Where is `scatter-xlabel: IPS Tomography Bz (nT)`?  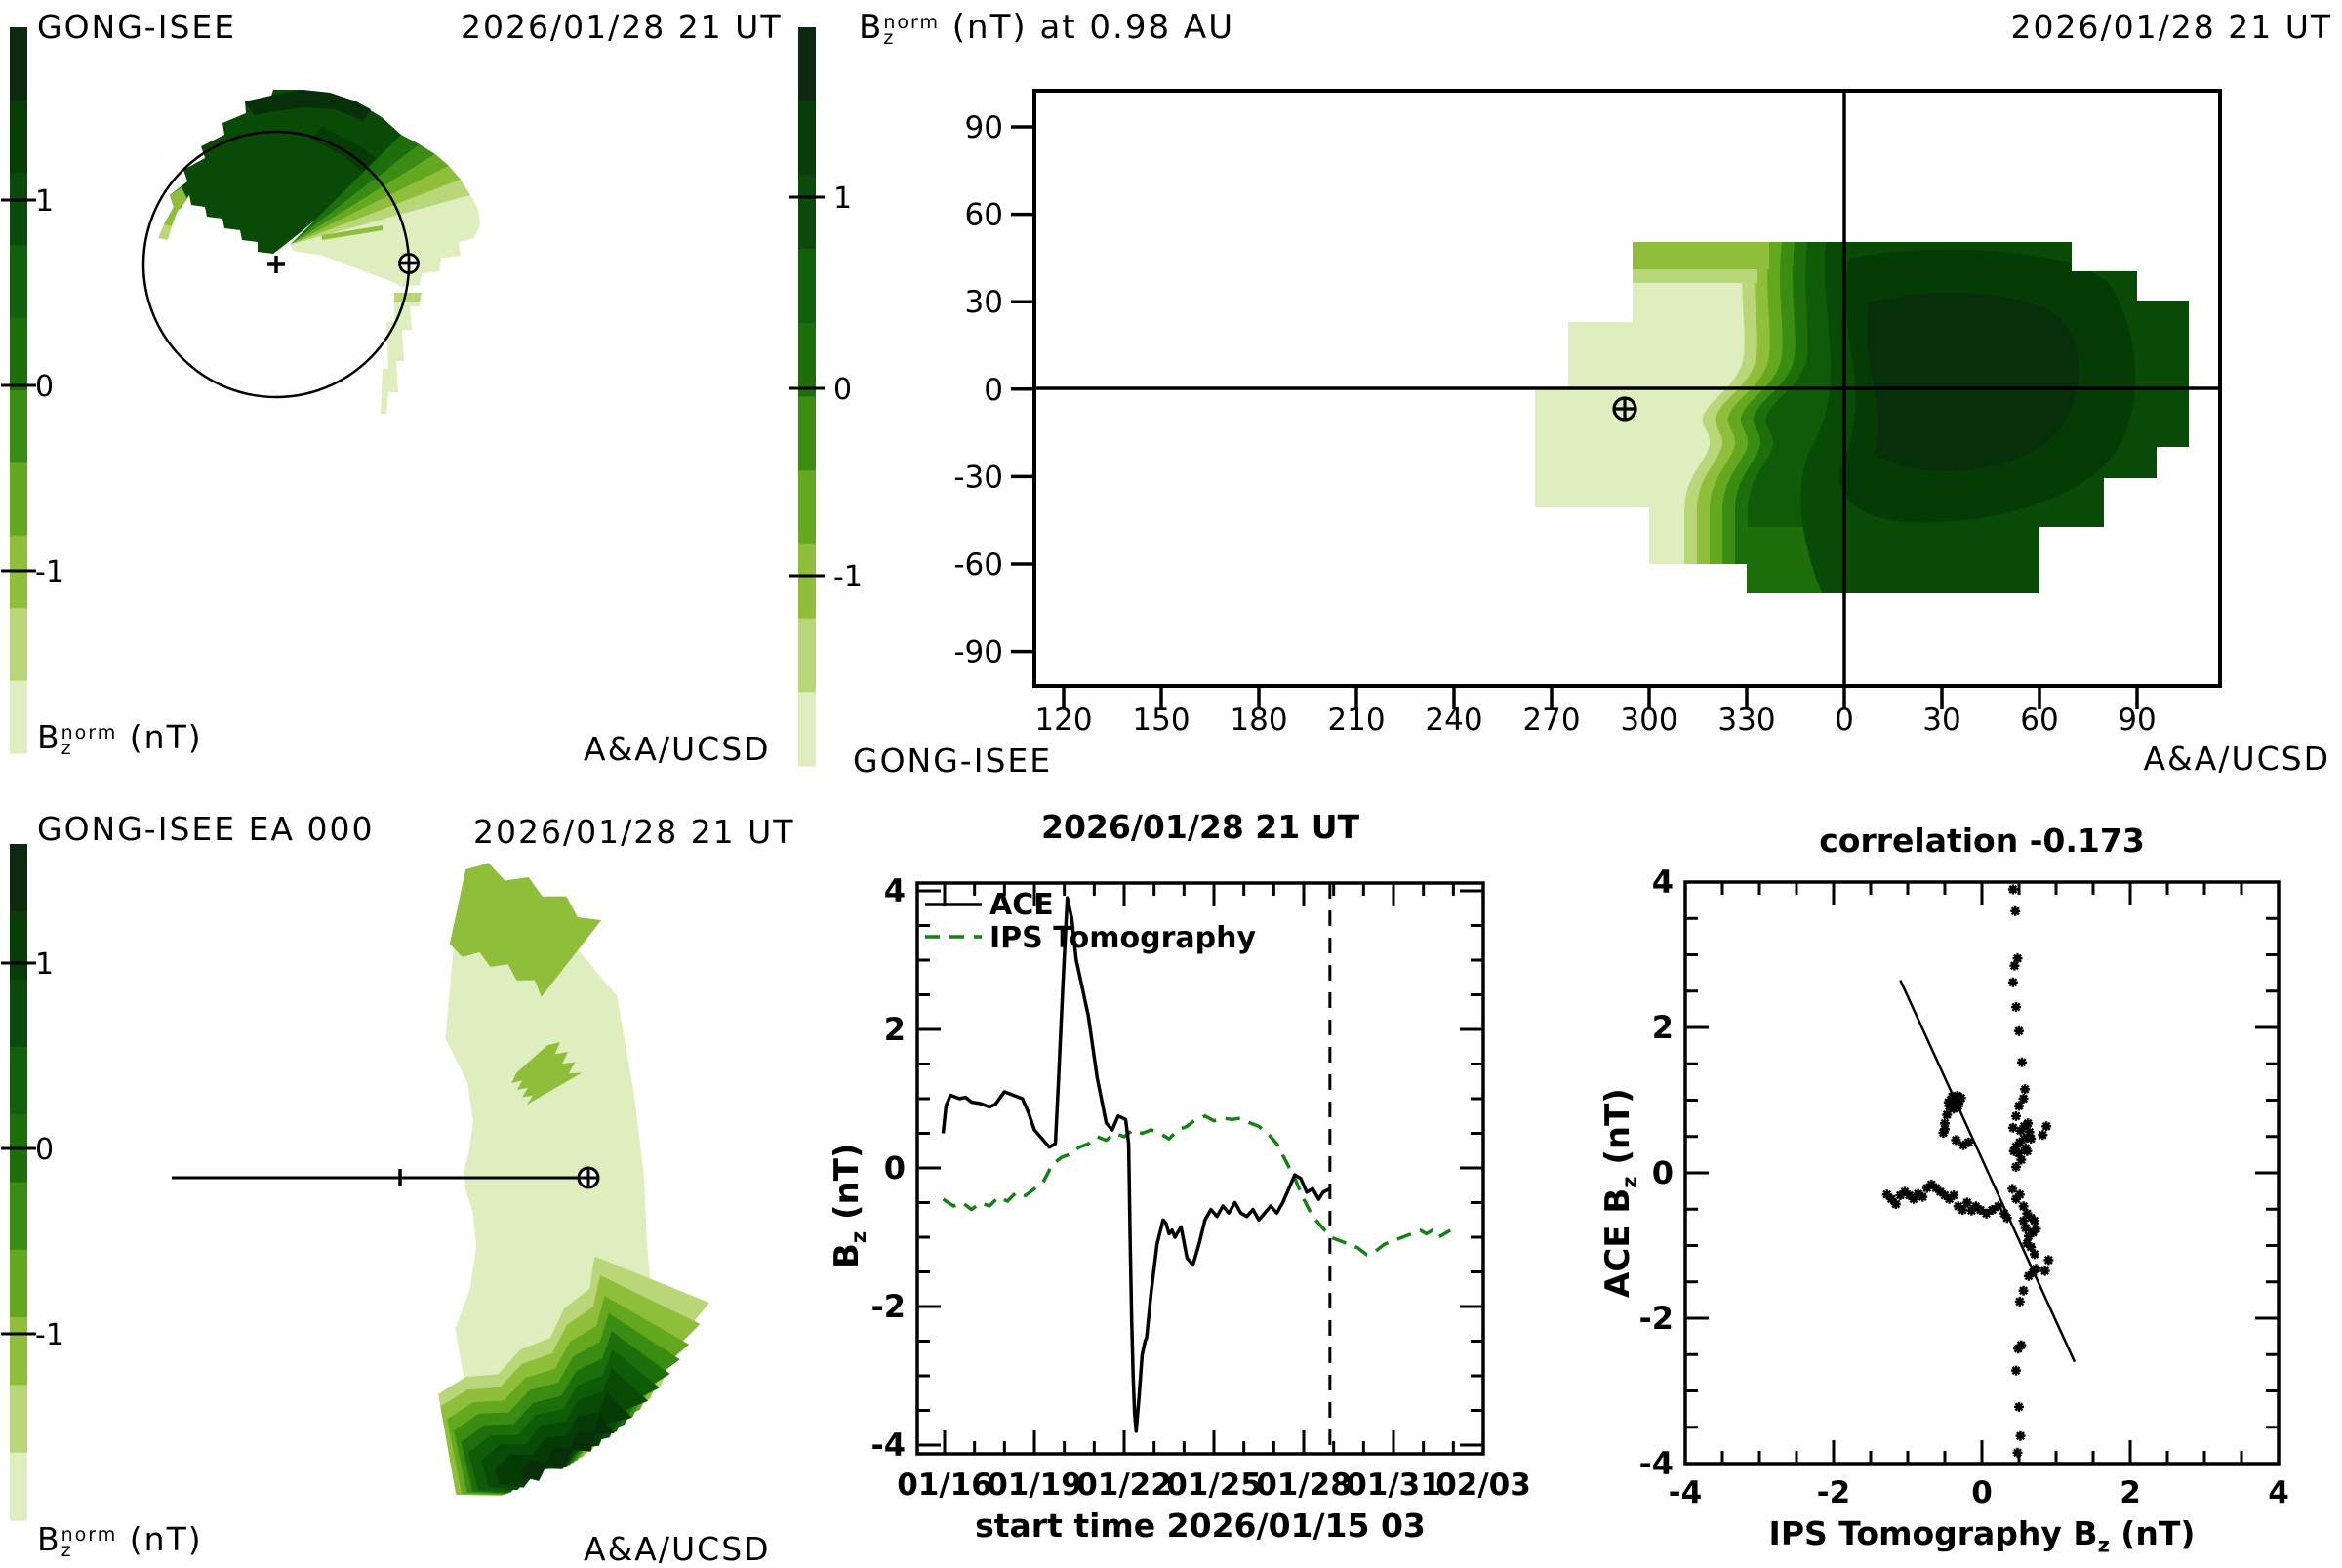 scatter-xlabel: IPS Tomography Bz (nT) is located at coordinates (1982, 1535).